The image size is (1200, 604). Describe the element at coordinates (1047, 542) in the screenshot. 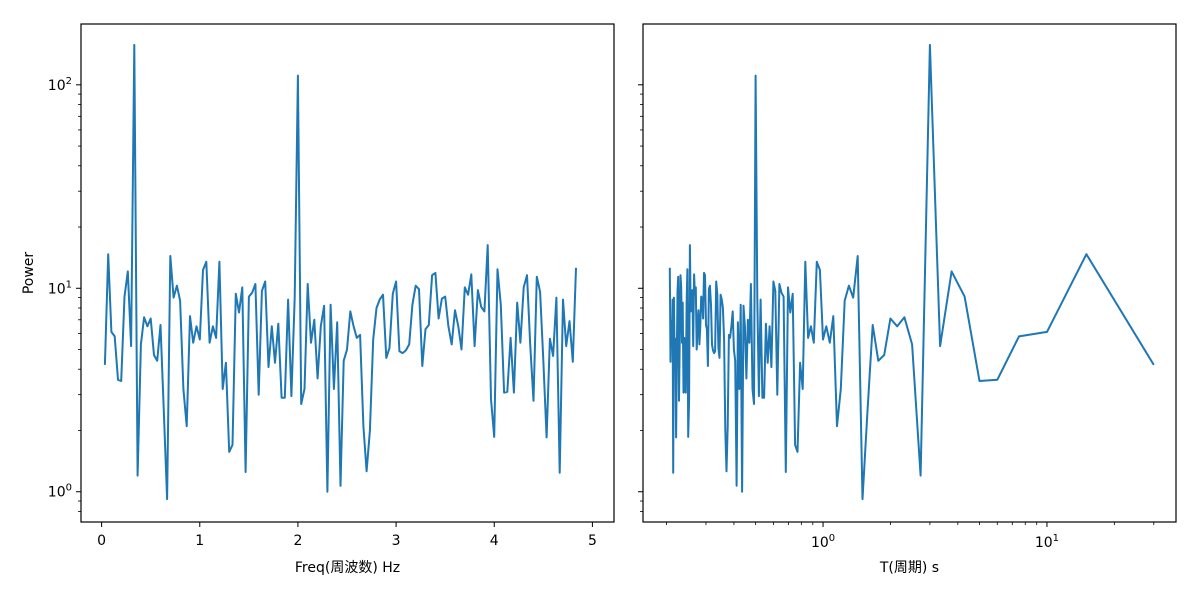

I see `x-tick-label: 10¹` at that location.